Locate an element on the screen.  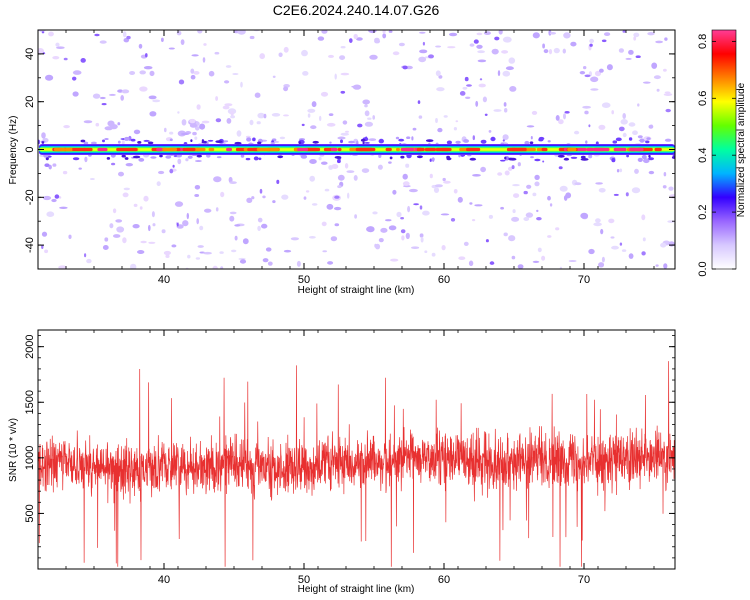
y-tick-label: -20 is located at coordinates (30, 197).